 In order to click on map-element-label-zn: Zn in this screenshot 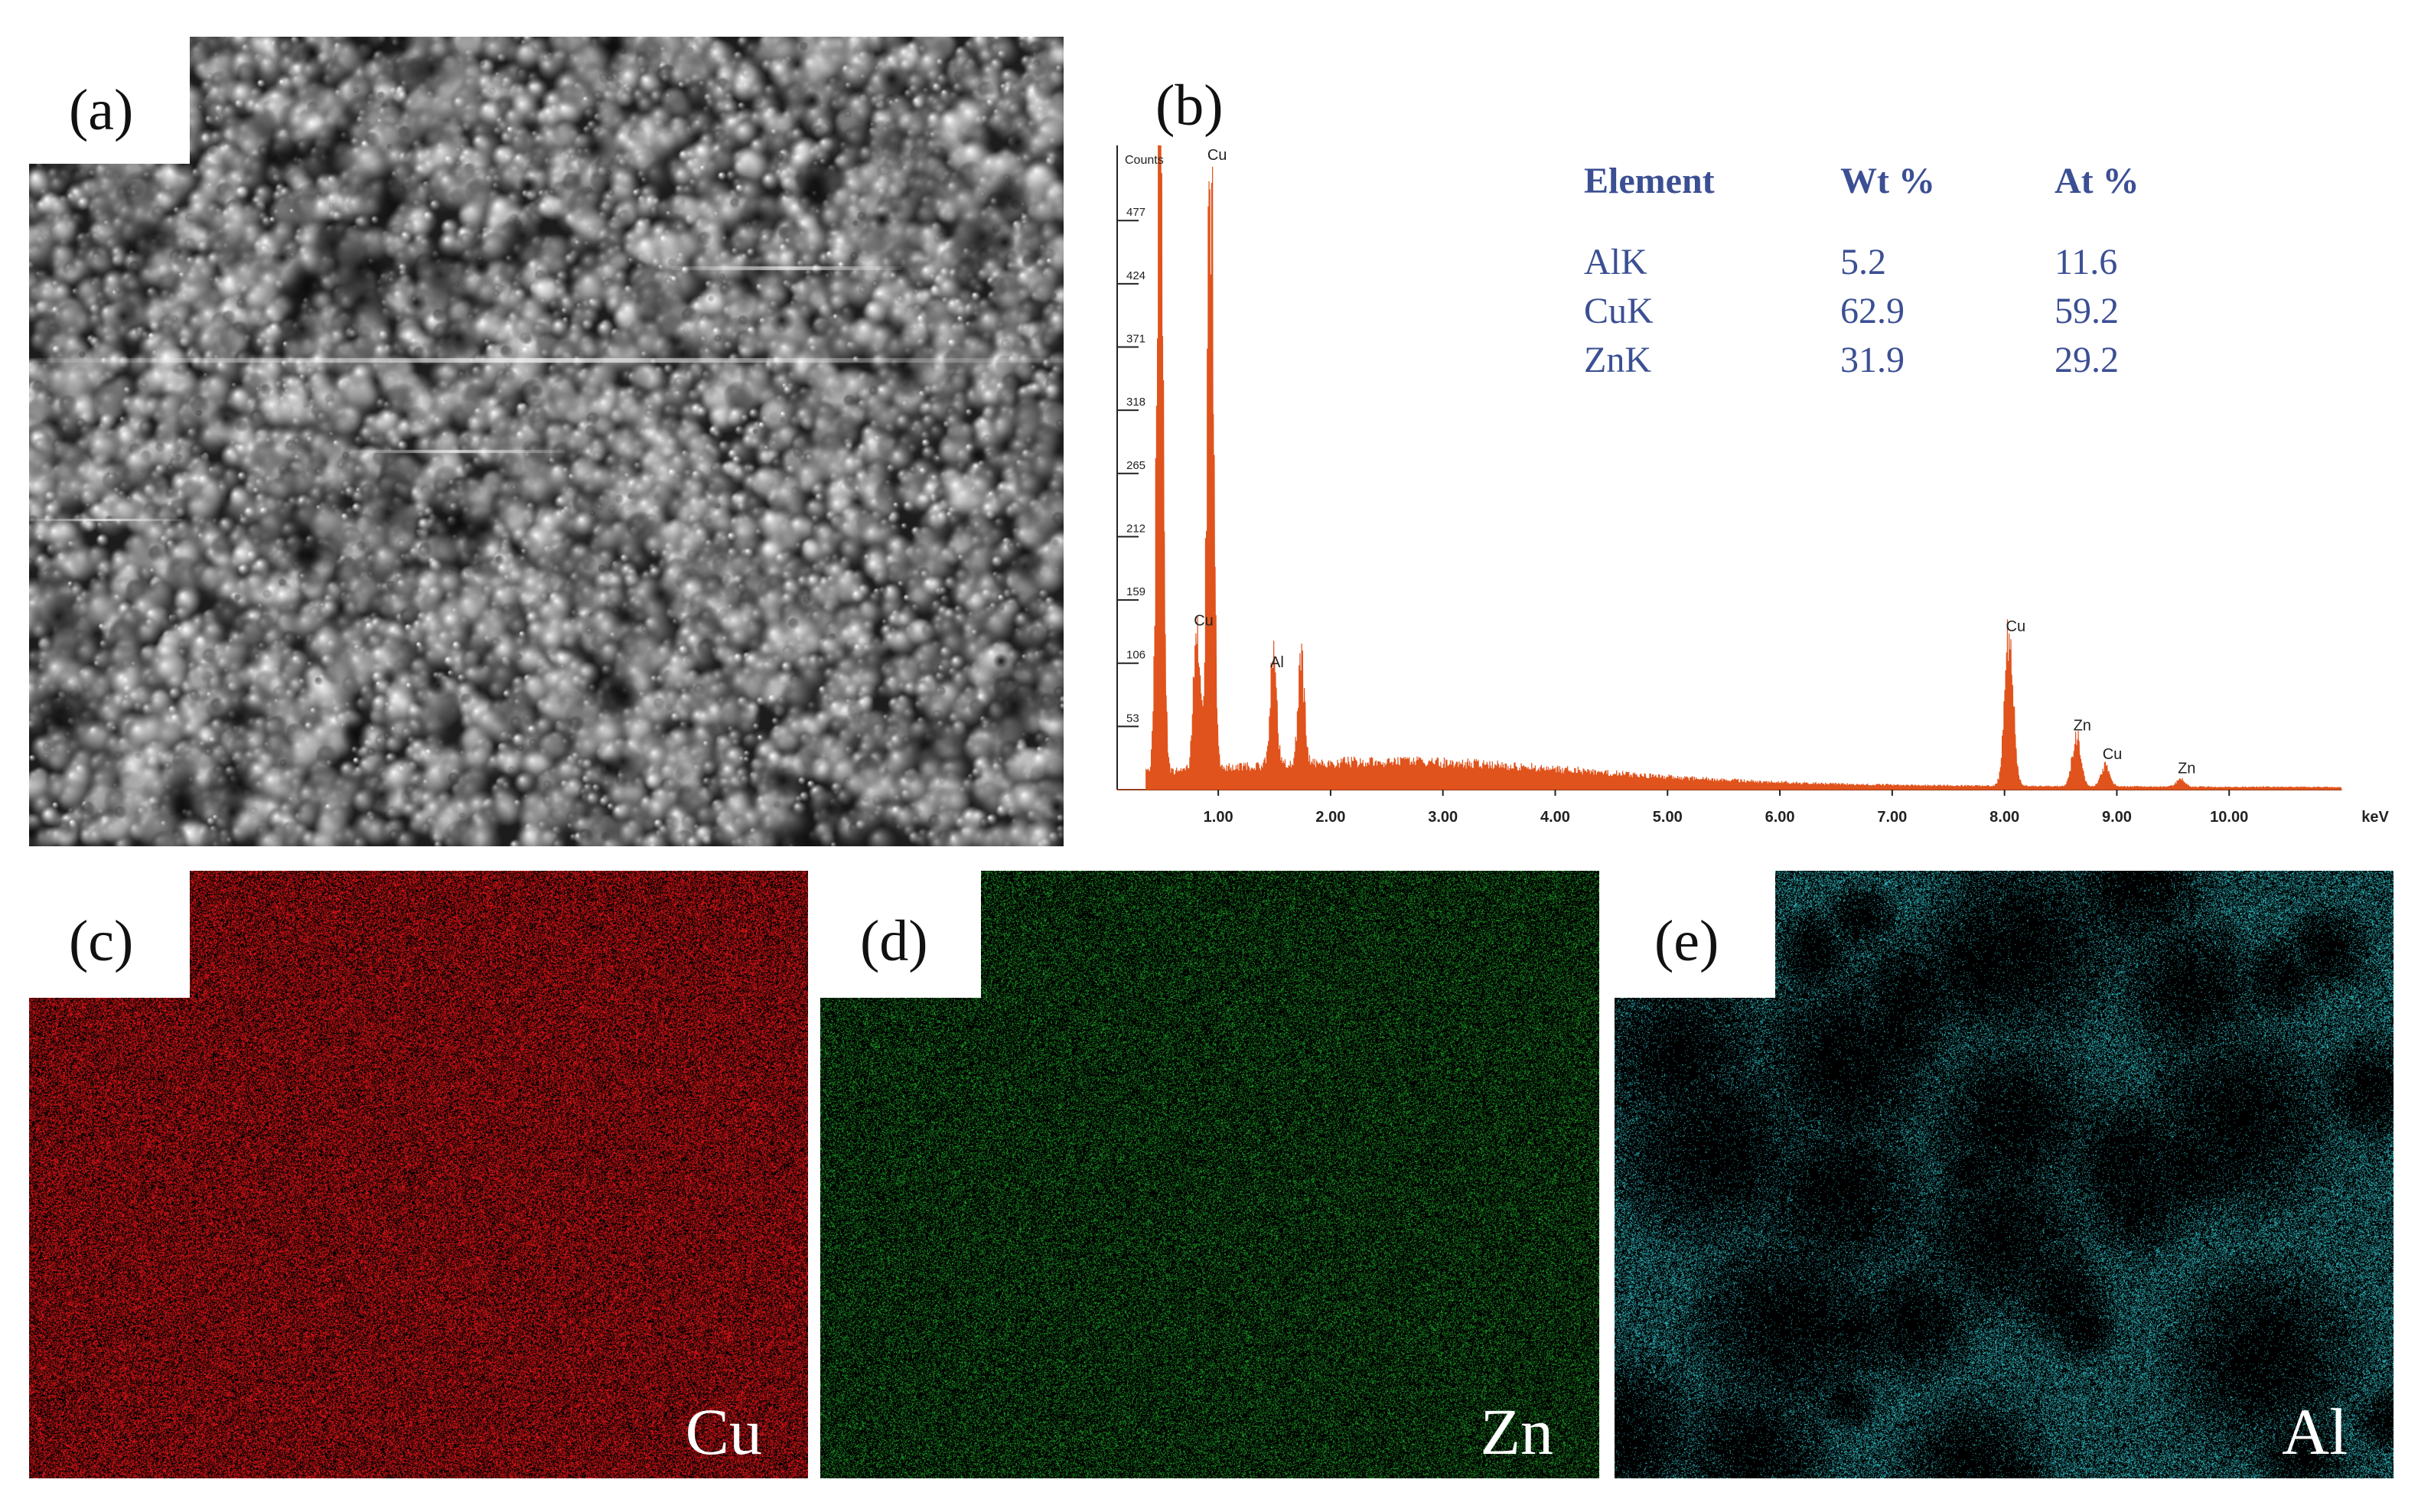, I will do `click(1516, 1432)`.